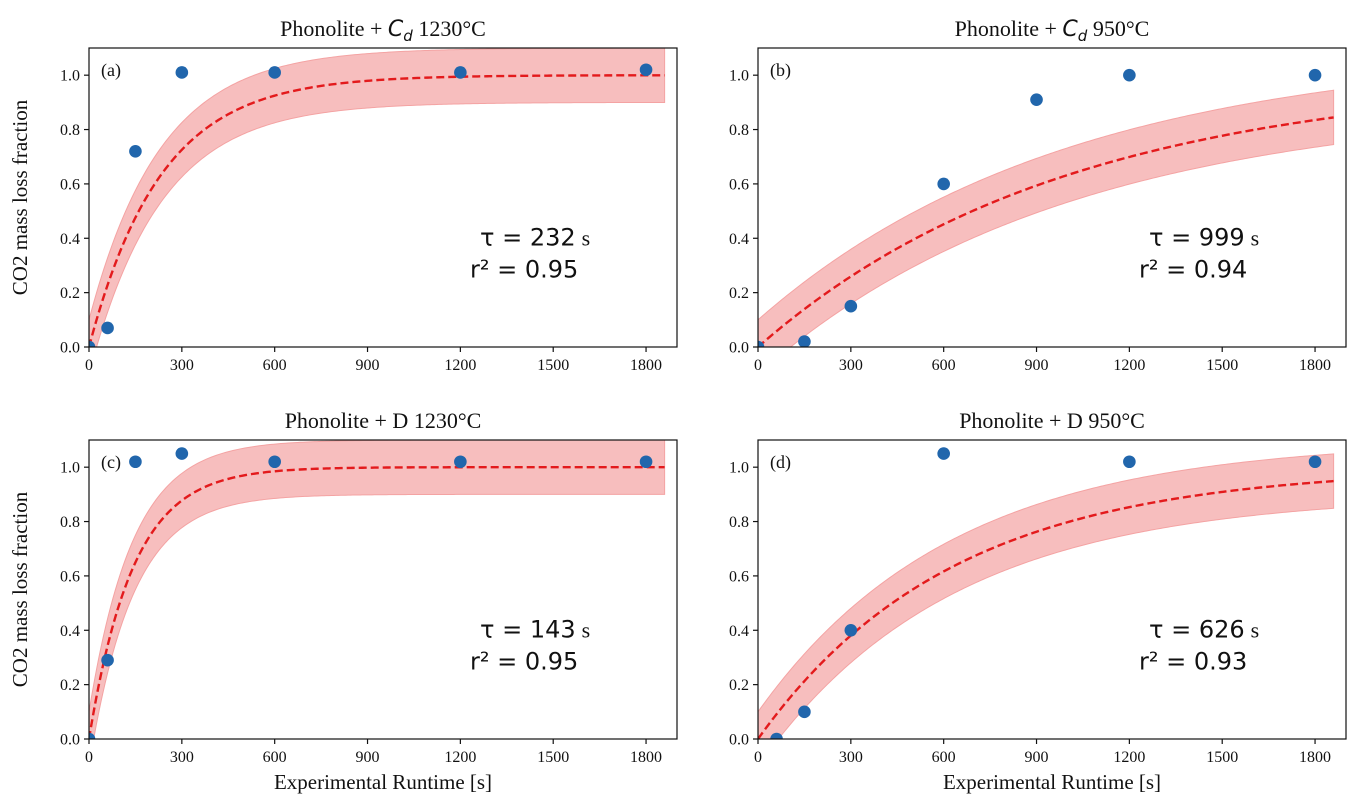  What do you see at coordinates (1204, 237) in the screenshot?
I see `tau-annotation: τ = 999 s` at bounding box center [1204, 237].